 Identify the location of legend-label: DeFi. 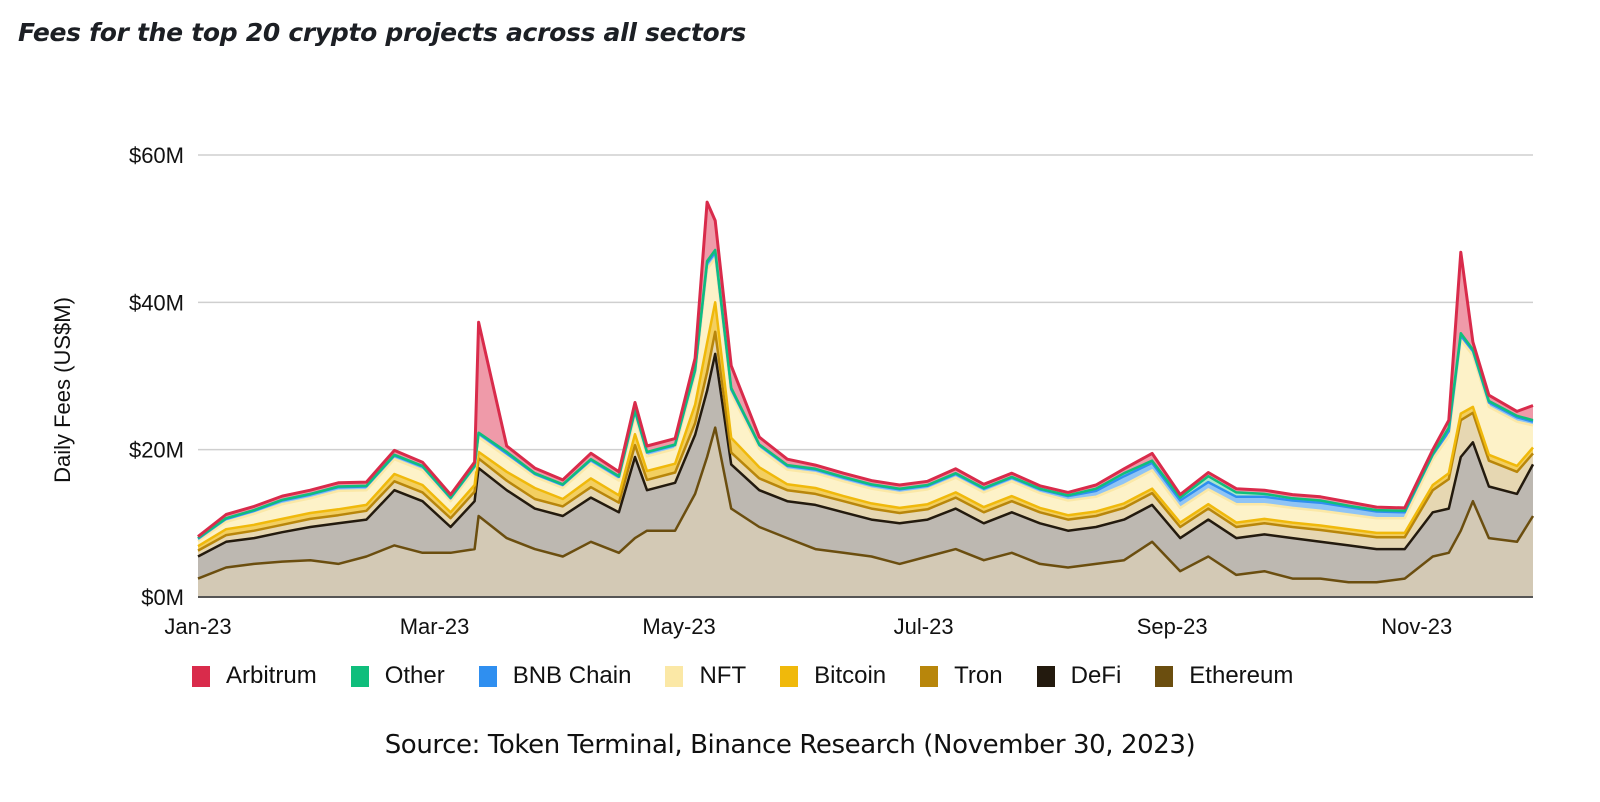
(1096, 675).